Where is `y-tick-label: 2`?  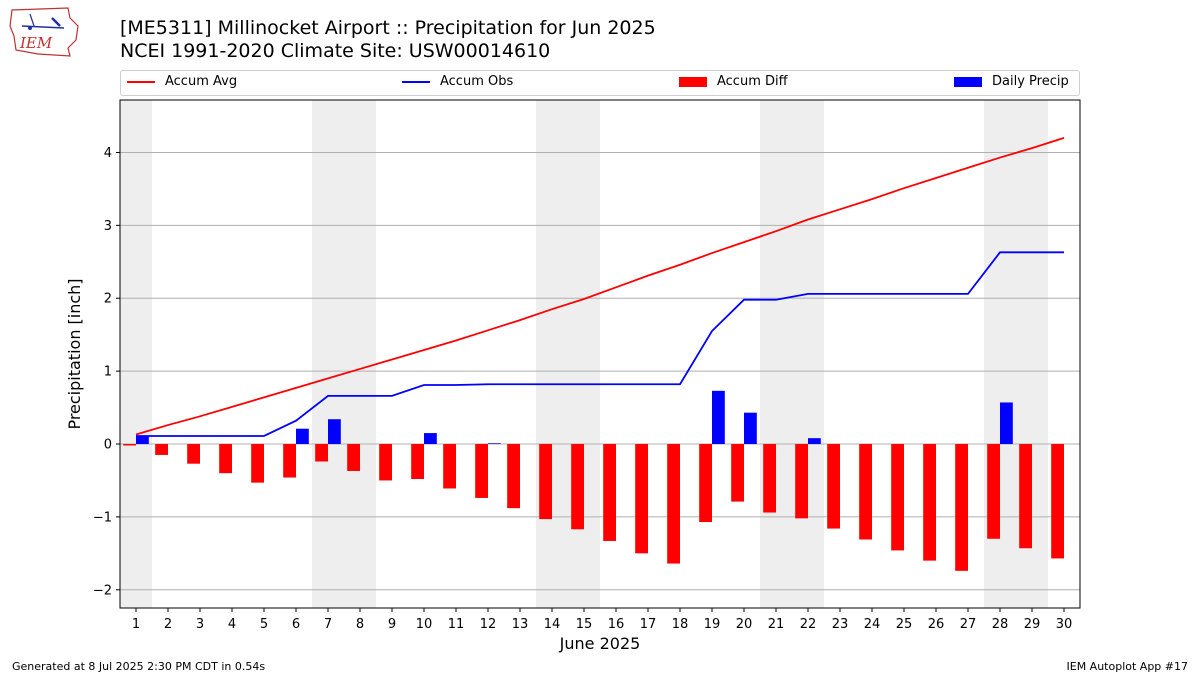 y-tick-label: 2 is located at coordinates (108, 299).